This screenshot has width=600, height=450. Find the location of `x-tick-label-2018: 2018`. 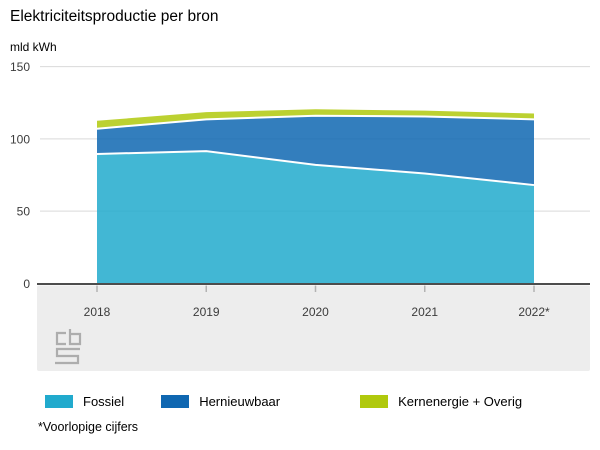

x-tick-label-2018: 2018 is located at coordinates (97, 312).